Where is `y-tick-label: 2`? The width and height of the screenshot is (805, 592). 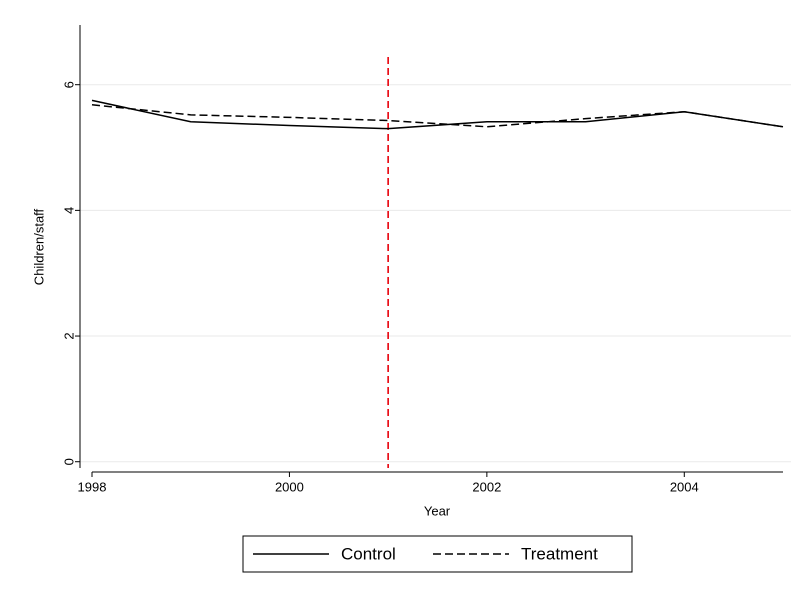 y-tick-label: 2 is located at coordinates (68, 335).